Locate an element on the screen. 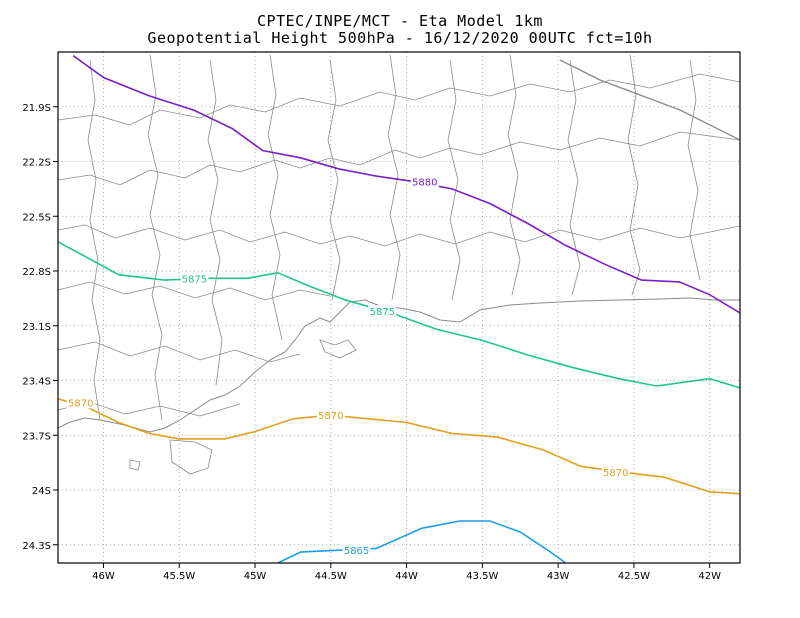 This screenshot has height=618, width=800. chart-title-line-1: CPTEC/INPE/MCT - Eta Model 1km is located at coordinates (400, 21).